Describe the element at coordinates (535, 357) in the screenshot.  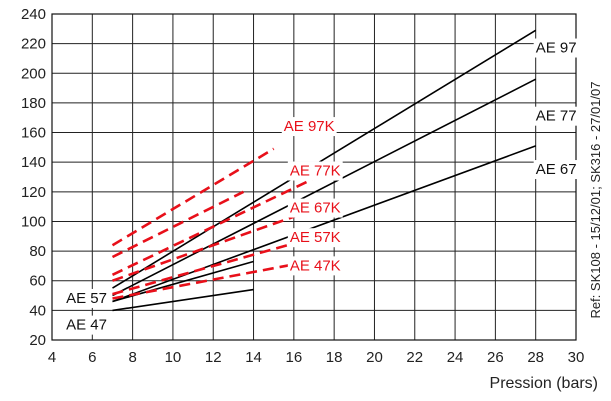
I see `x-tick-label: 28` at that location.